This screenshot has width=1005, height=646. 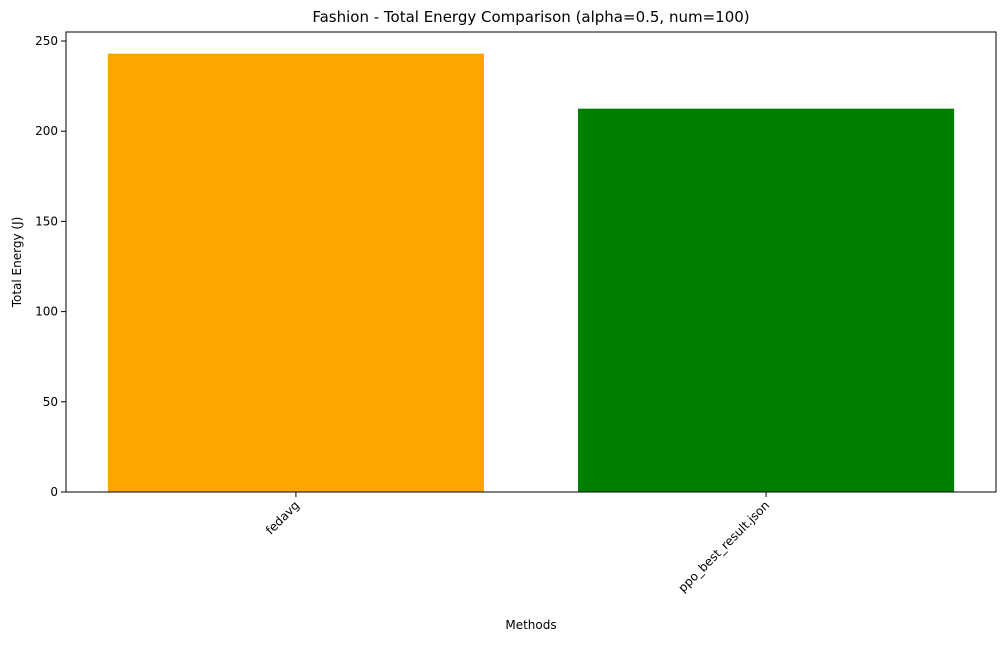 What do you see at coordinates (517, 543) in the screenshot?
I see `x-axis-ticks: fedavg ppo_best_result.json` at bounding box center [517, 543].